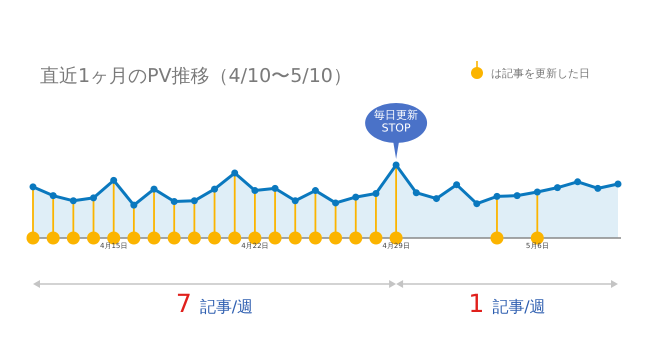  I want to click on chart-title: 直近1ヶ月のPV推移（4/10〜5/10）, so click(196, 76).